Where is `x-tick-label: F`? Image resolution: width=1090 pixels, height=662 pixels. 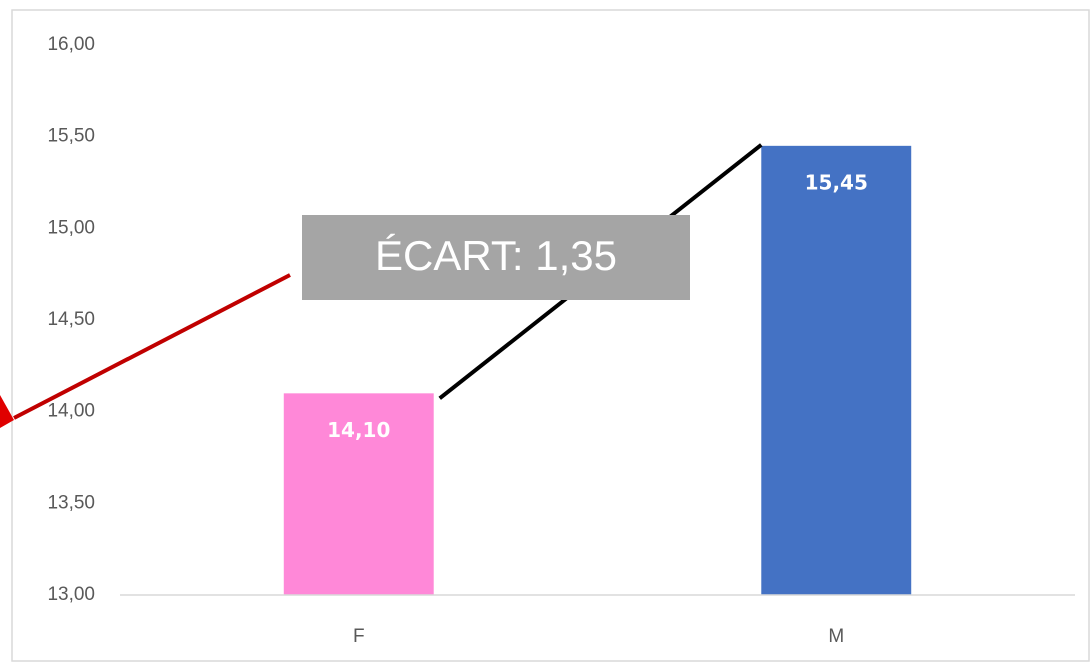
x-tick-label: F is located at coordinates (359, 636).